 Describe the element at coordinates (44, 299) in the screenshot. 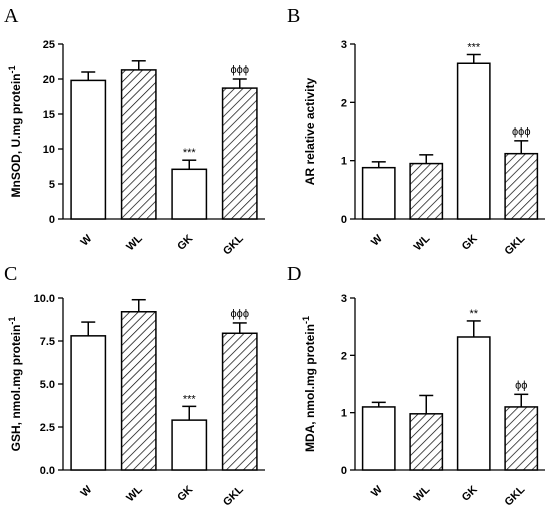

I see `y-tick-label: 10.0` at that location.